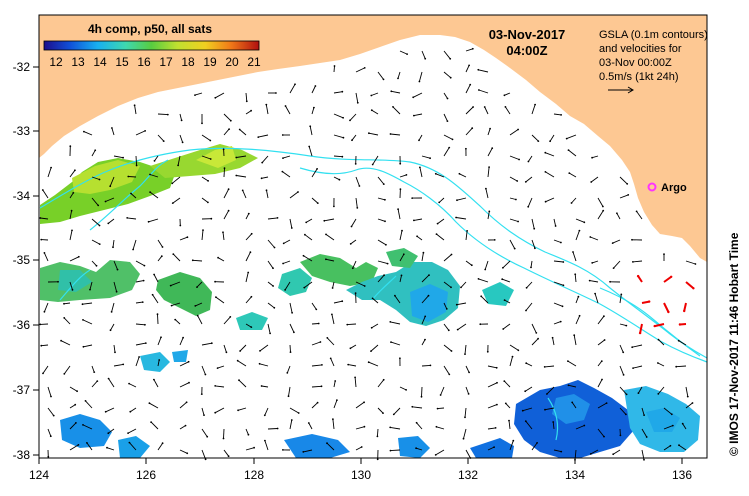  I want to click on lat-label-32: -32, so click(22, 67).